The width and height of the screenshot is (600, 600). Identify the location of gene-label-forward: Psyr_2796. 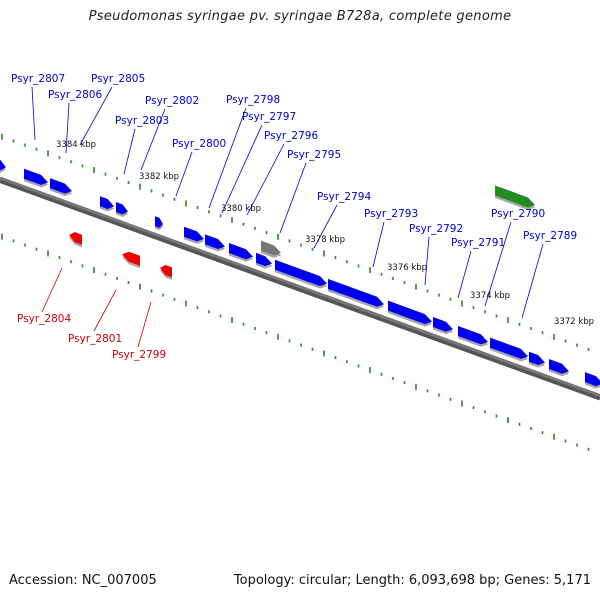
(291, 136).